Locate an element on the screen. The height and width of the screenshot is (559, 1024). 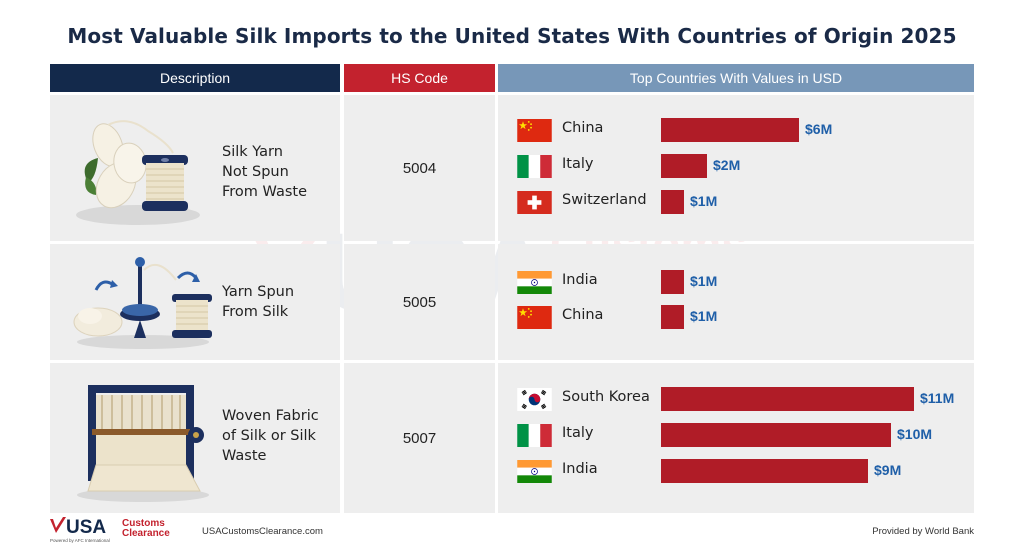
country-entry: Italy $10M is located at coordinates (736, 435).